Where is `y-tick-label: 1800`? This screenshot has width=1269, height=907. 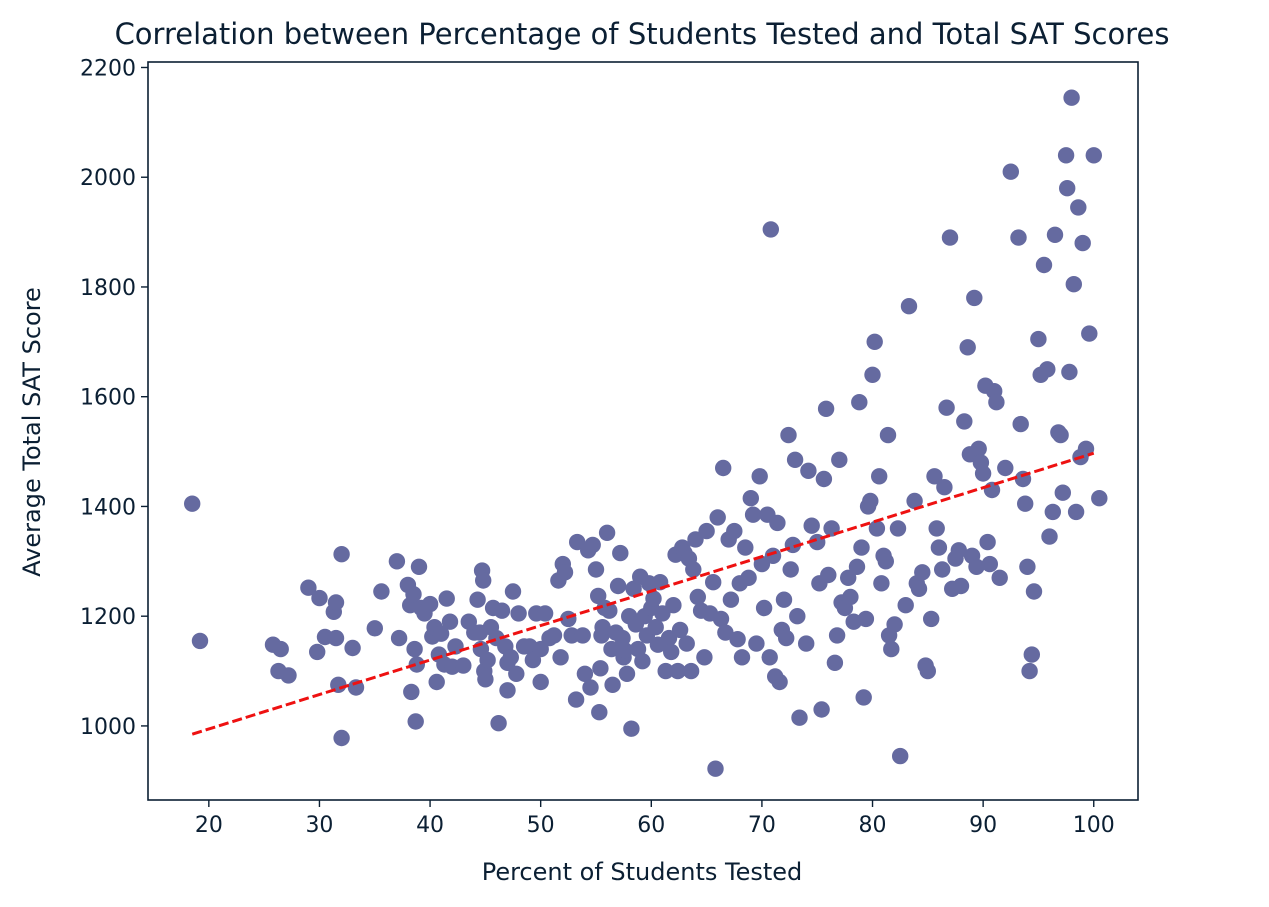
y-tick-label: 1800 is located at coordinates (108, 288).